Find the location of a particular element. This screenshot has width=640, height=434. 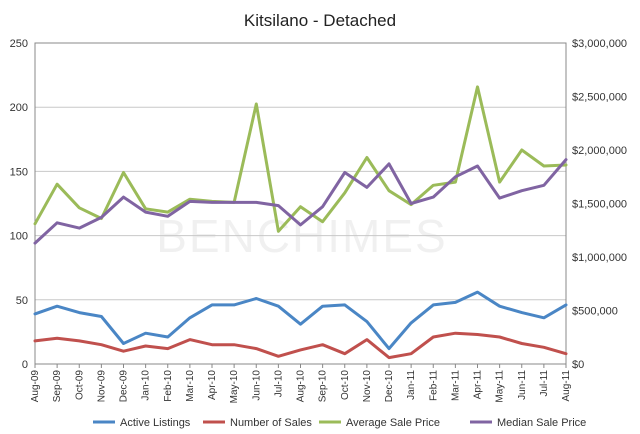

x-tick-label: Sep-10 is located at coordinates (323, 386).